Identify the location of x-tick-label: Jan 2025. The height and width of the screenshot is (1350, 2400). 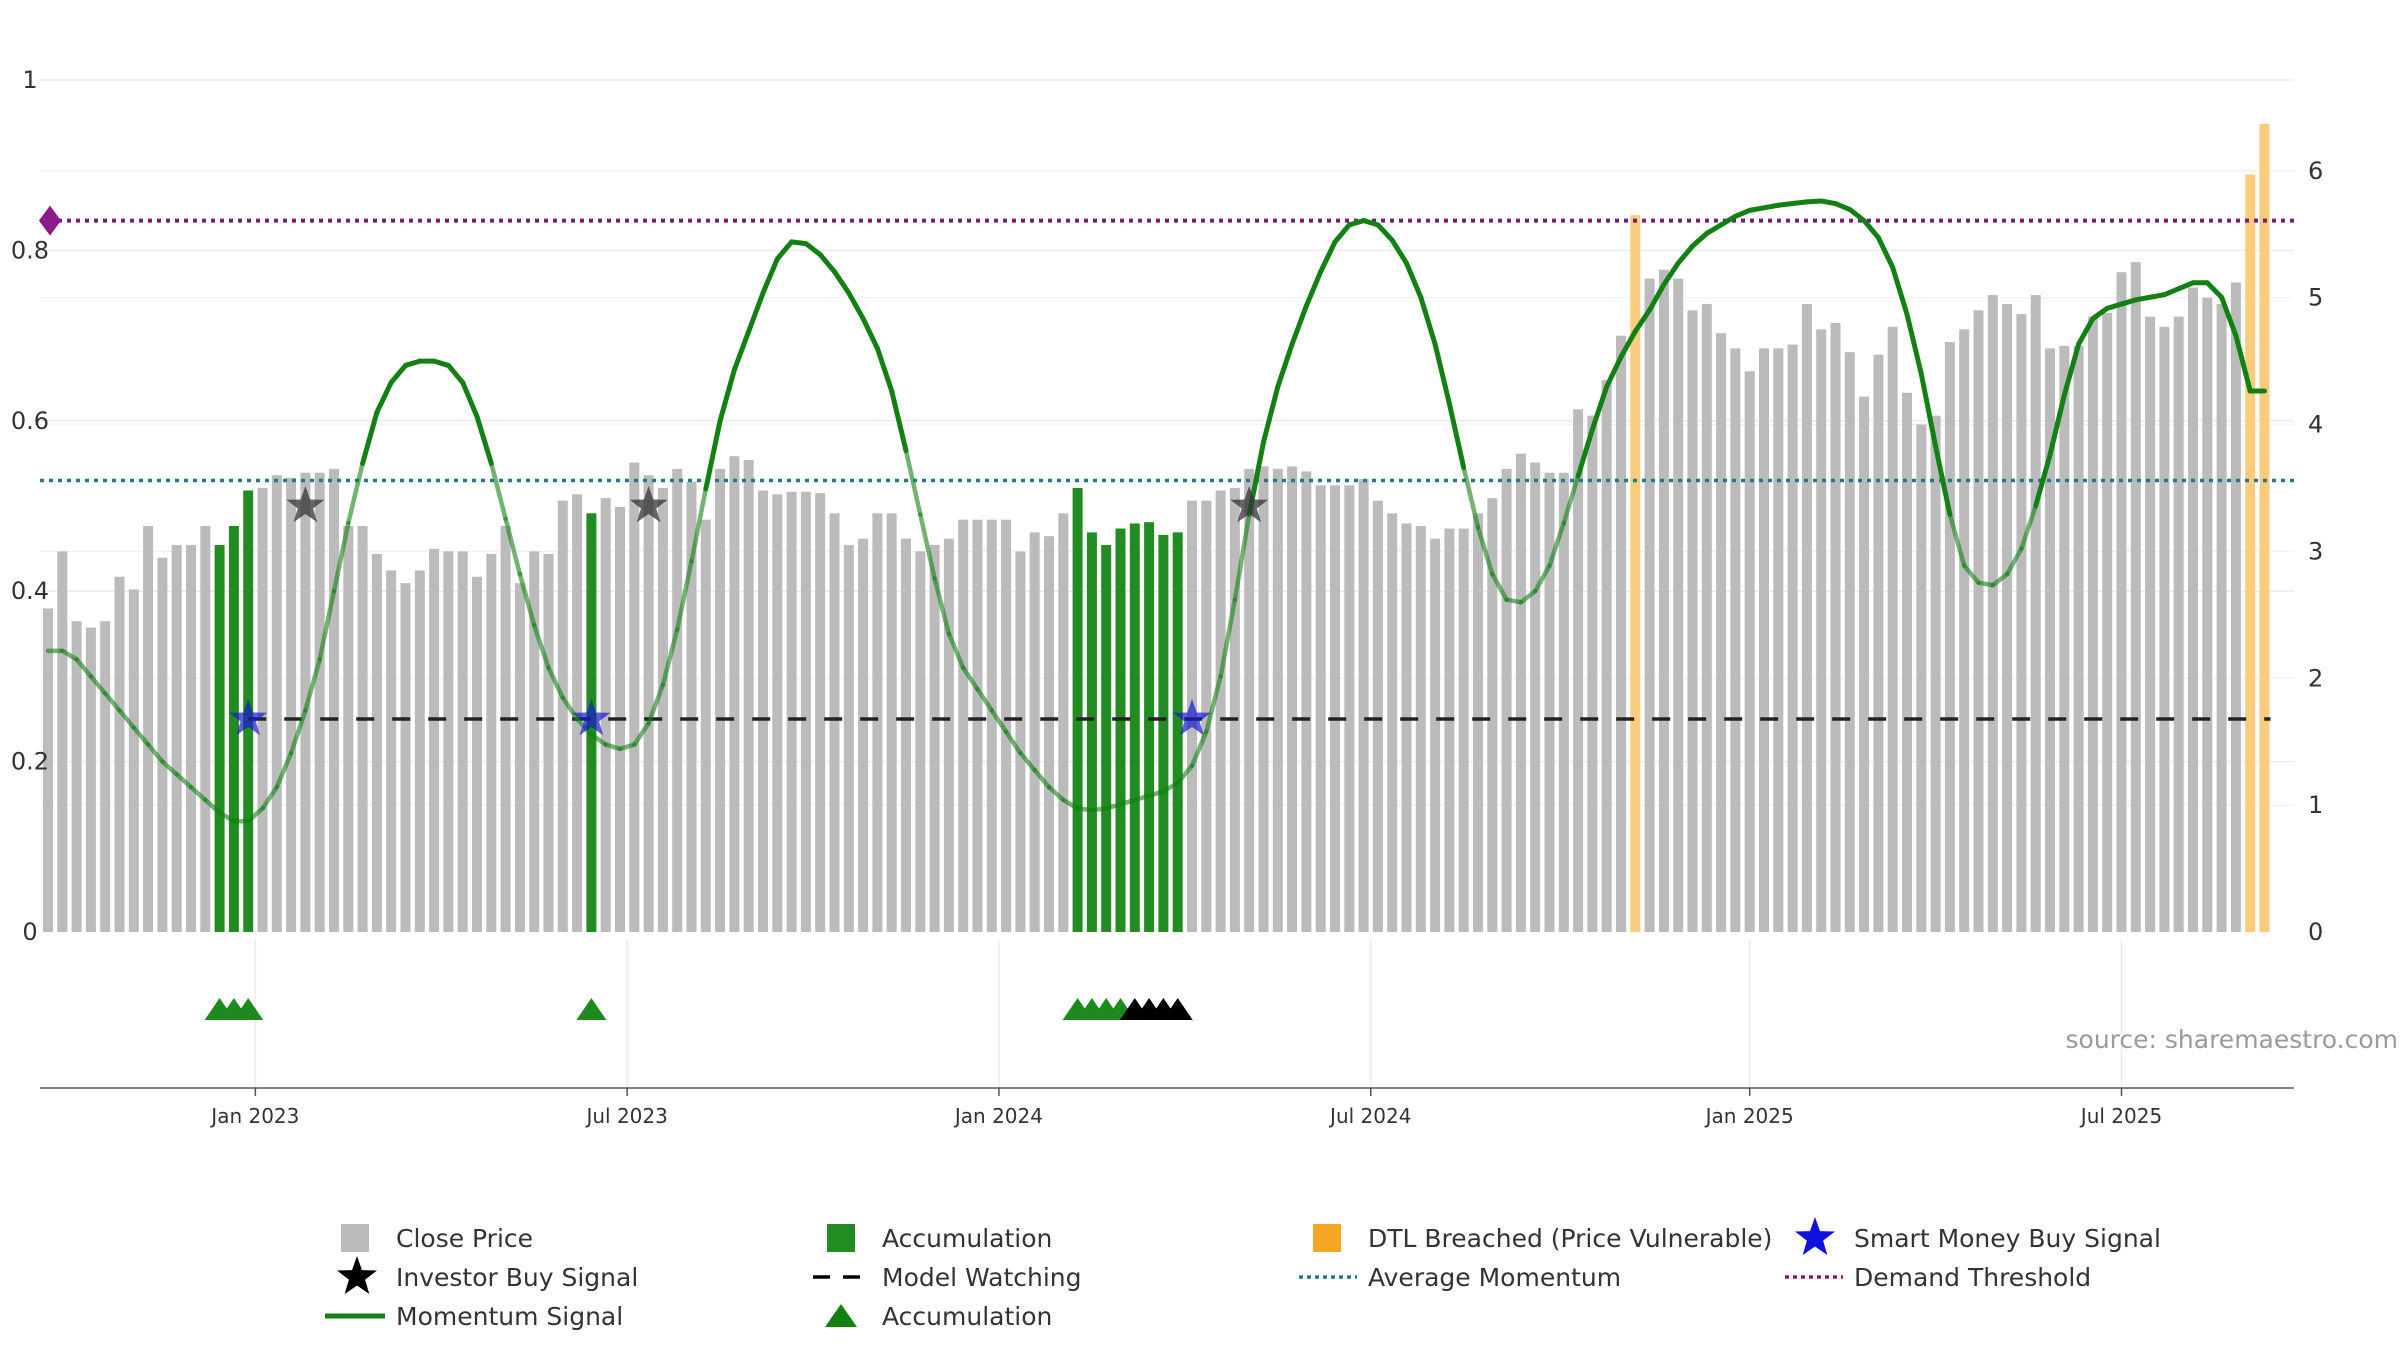
(1749, 1116).